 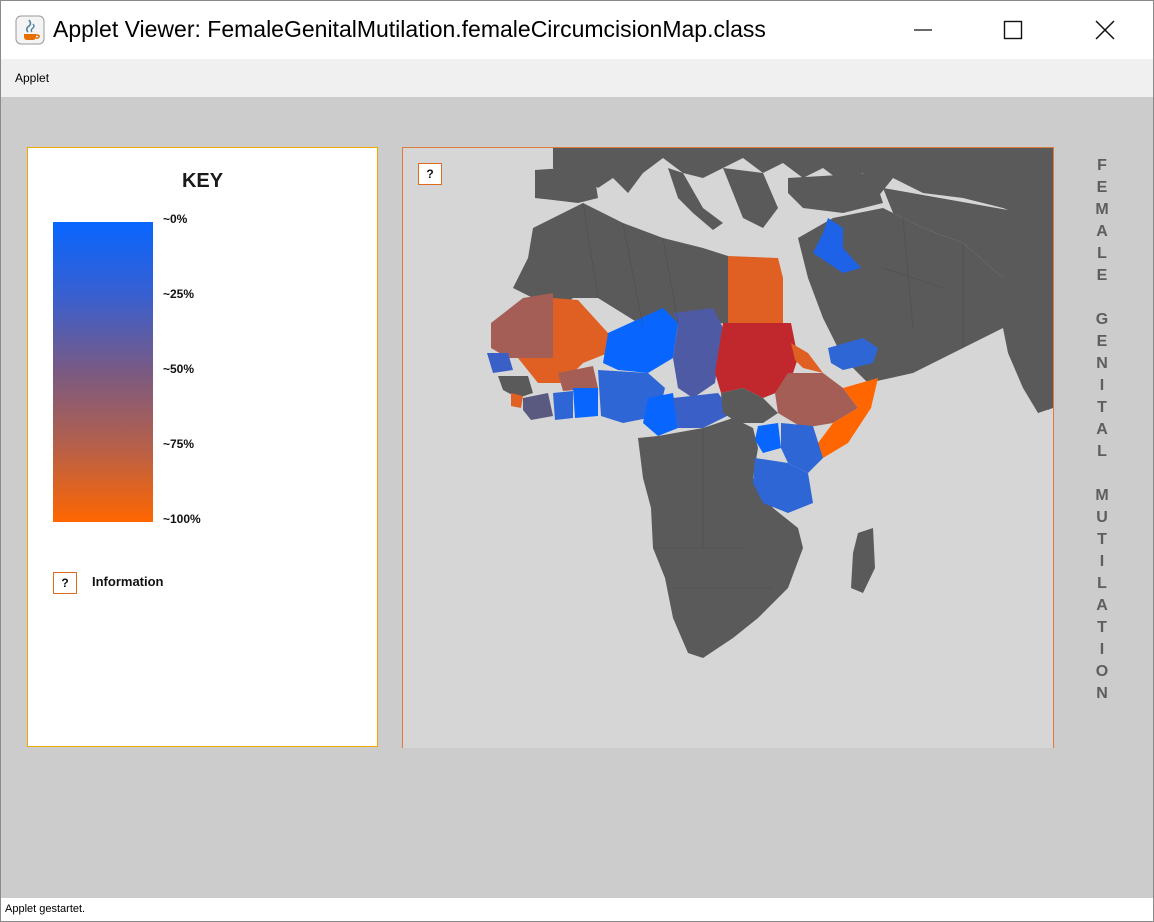 I want to click on menu-bar: Applet, so click(x=577, y=78).